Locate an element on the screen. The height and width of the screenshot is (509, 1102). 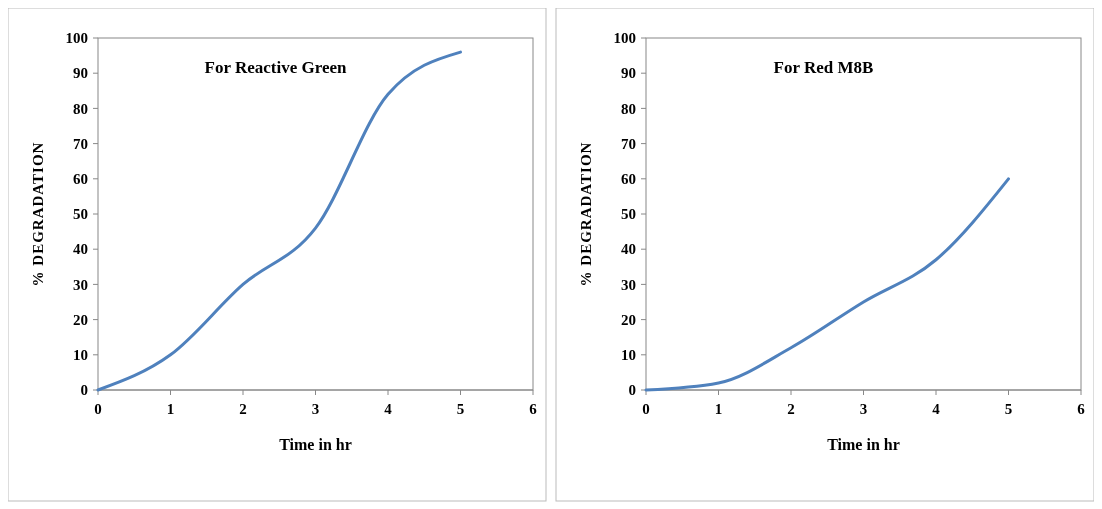
text: For Reactive Green is located at coordinates (275, 67).